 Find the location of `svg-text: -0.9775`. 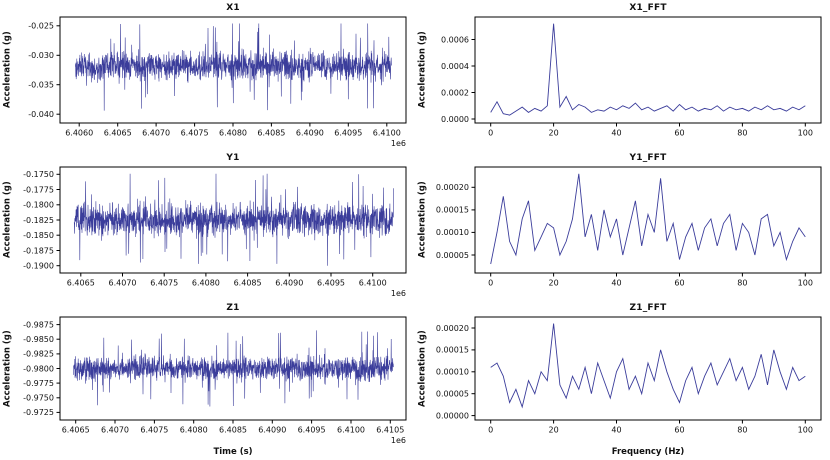

svg-text: -0.9775 is located at coordinates (38, 383).